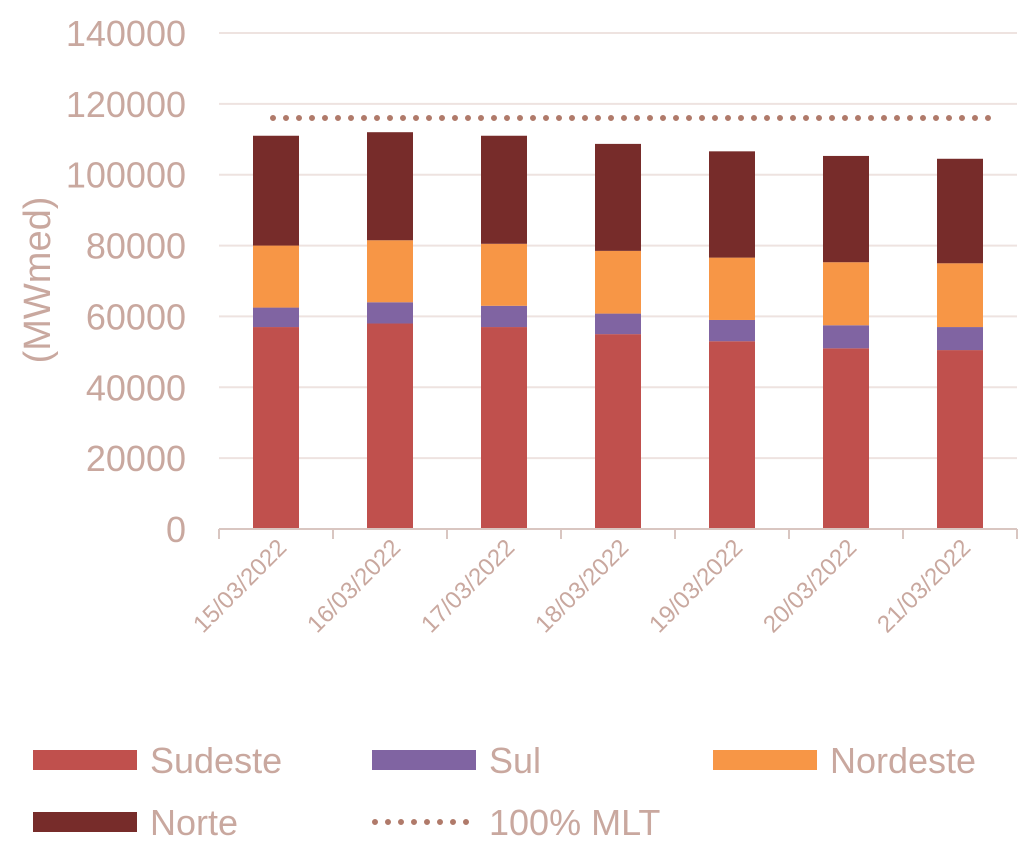 The width and height of the screenshot is (1024, 863). What do you see at coordinates (136, 458) in the screenshot?
I see `y-tick-label: 20000` at bounding box center [136, 458].